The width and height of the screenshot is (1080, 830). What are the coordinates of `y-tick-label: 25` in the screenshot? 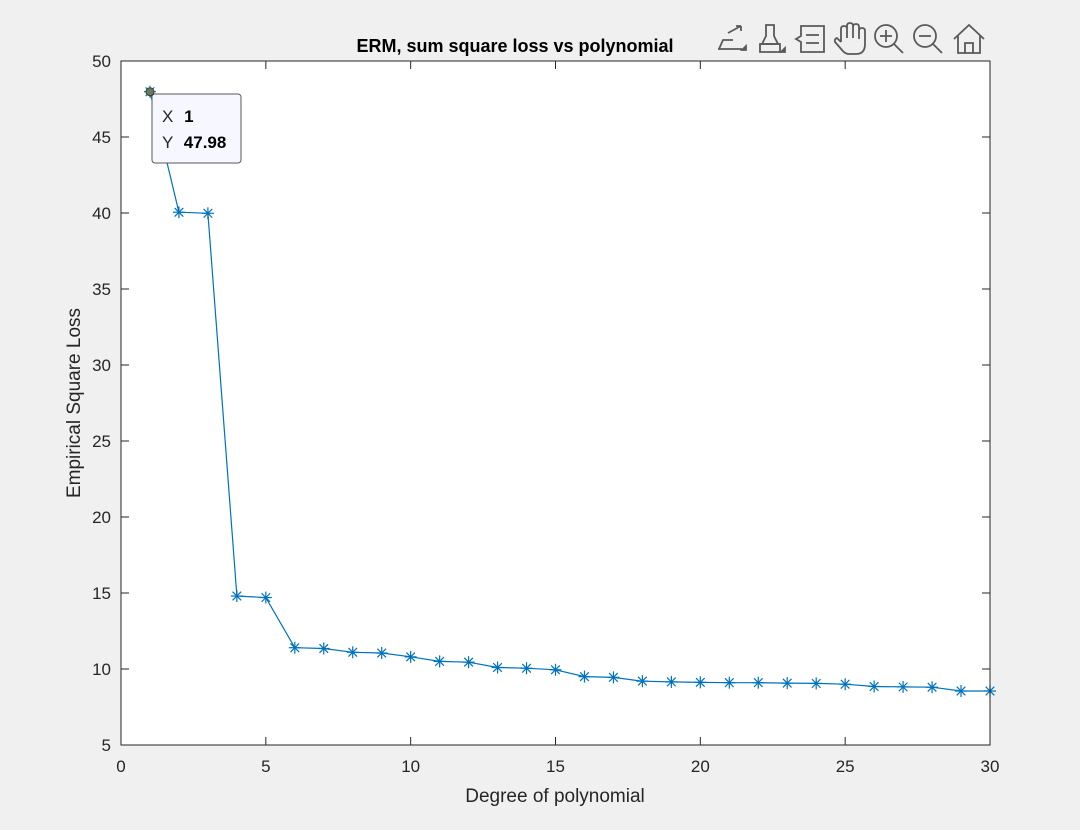 It's located at (101, 441).